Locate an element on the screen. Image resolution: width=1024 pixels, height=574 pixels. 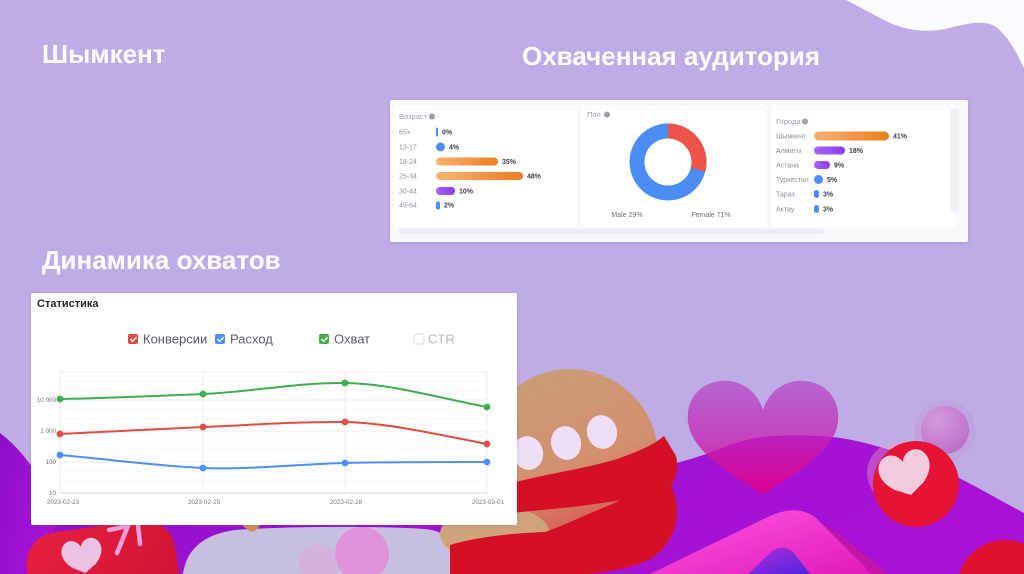
svg-text: 35% is located at coordinates (509, 162).